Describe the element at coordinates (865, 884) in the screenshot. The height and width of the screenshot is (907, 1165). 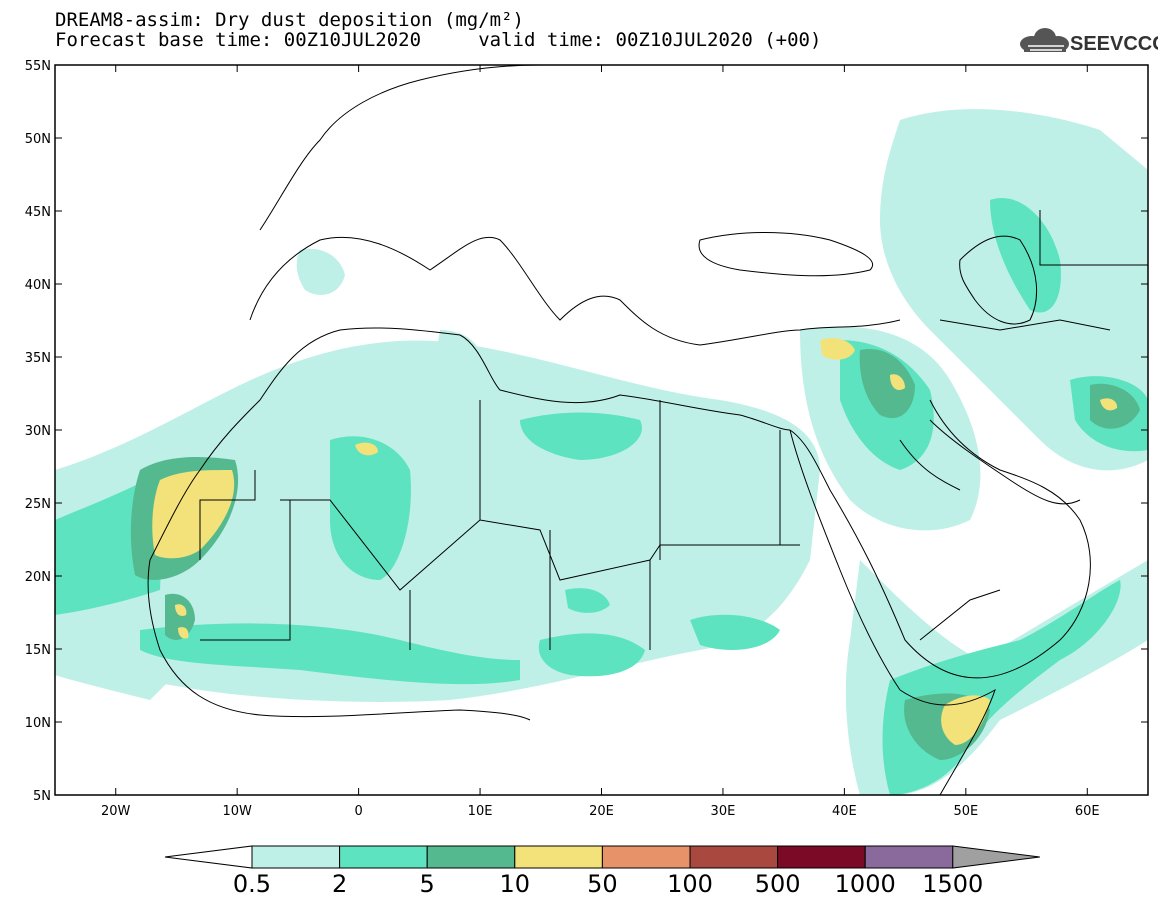
I see `colorbar-label: 1000` at that location.